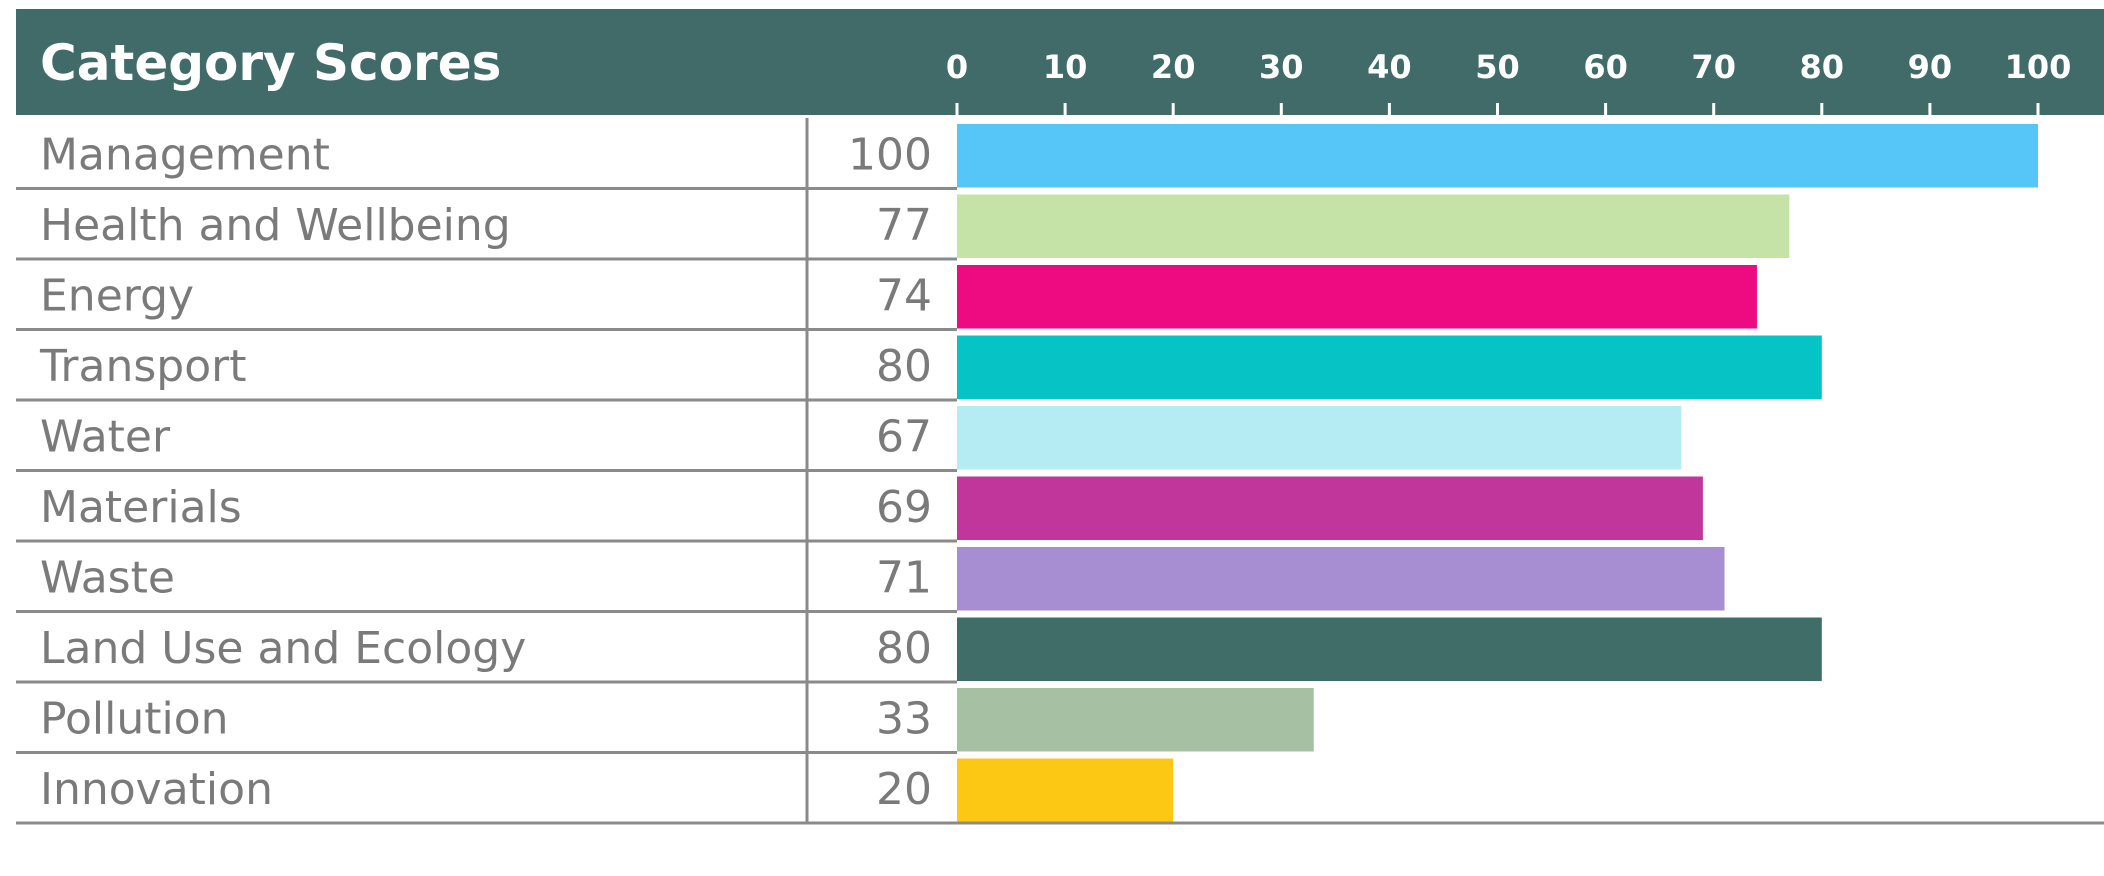 The width and height of the screenshot is (2104, 876). What do you see at coordinates (1497, 67) in the screenshot?
I see `tick-label: 50` at bounding box center [1497, 67].